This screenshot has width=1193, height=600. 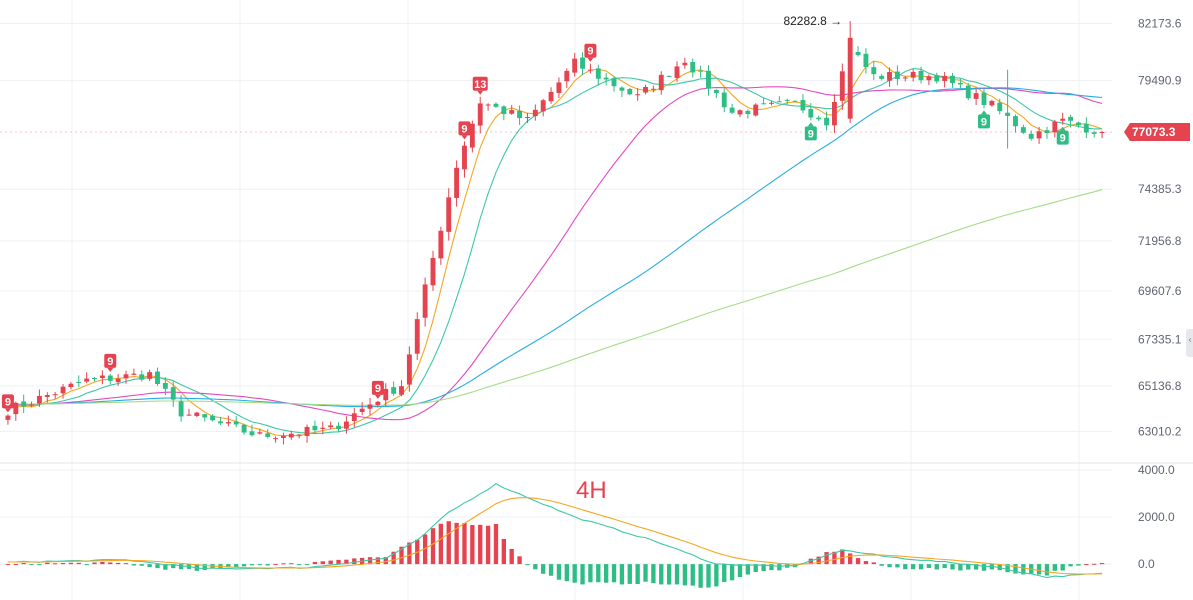 I want to click on scroll-handle: ‹, so click(x=1189, y=343).